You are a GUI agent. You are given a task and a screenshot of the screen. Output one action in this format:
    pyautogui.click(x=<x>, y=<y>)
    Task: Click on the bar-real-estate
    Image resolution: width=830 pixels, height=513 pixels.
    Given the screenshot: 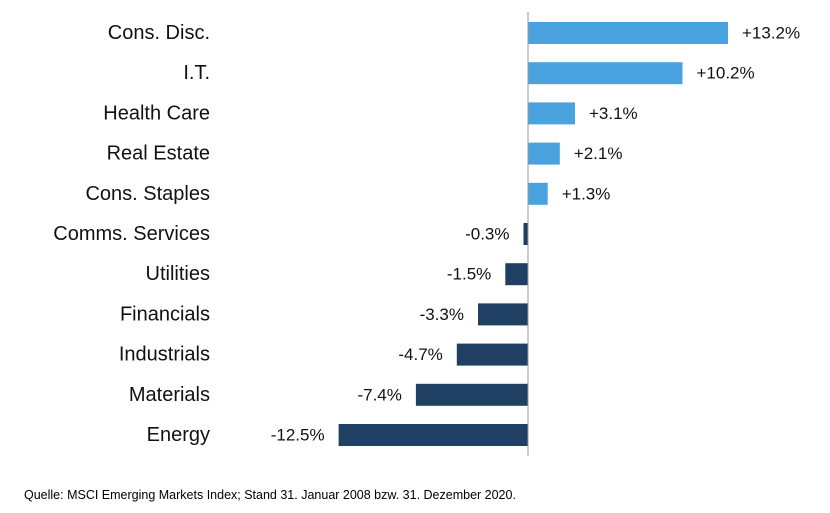 What is the action you would take?
    pyautogui.click(x=544, y=153)
    